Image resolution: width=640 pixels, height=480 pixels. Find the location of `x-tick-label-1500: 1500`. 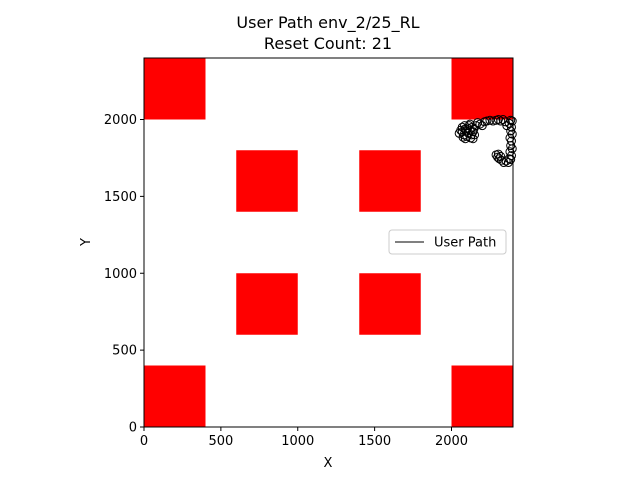

x-tick-label-1500: 1500 is located at coordinates (374, 441).